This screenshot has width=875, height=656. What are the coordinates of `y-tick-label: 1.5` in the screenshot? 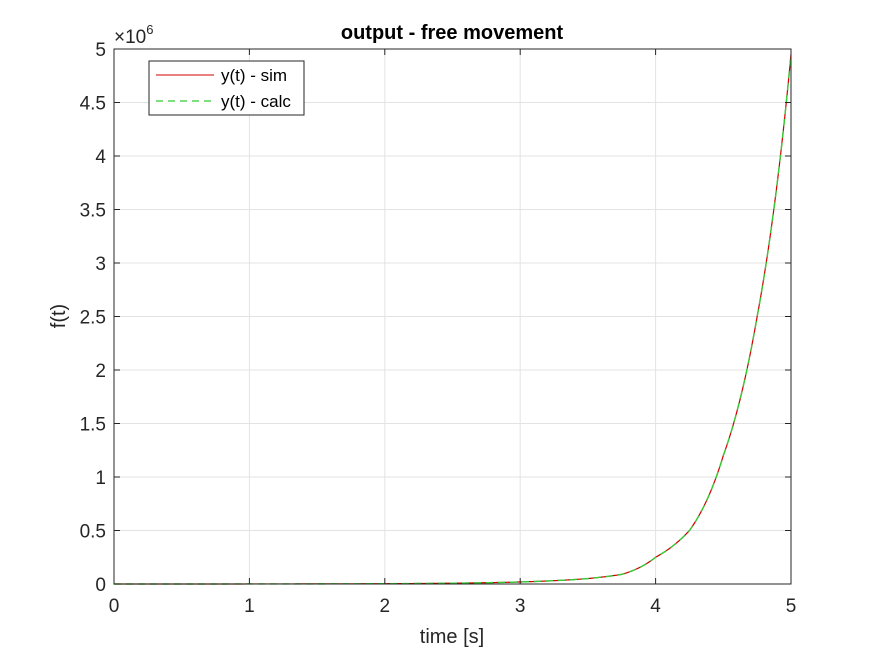 It's located at (93, 425).